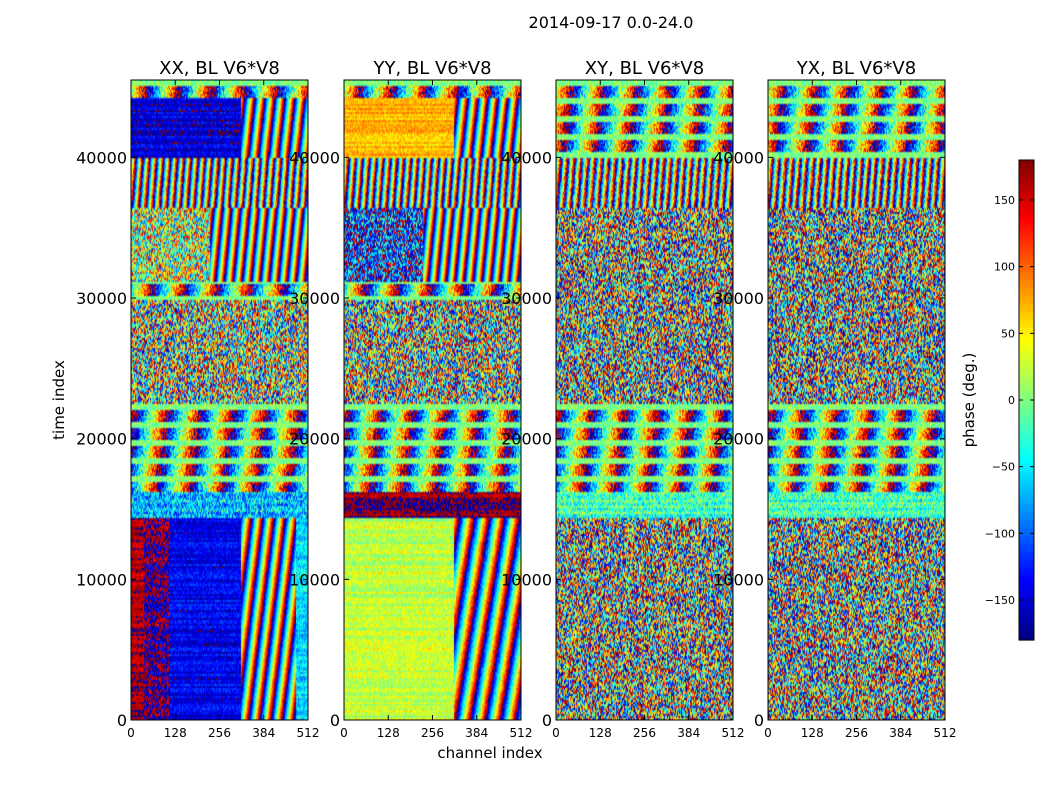 The width and height of the screenshot is (1050, 800). Describe the element at coordinates (1003, 467) in the screenshot. I see `colorbar-tick-label: −50` at that location.